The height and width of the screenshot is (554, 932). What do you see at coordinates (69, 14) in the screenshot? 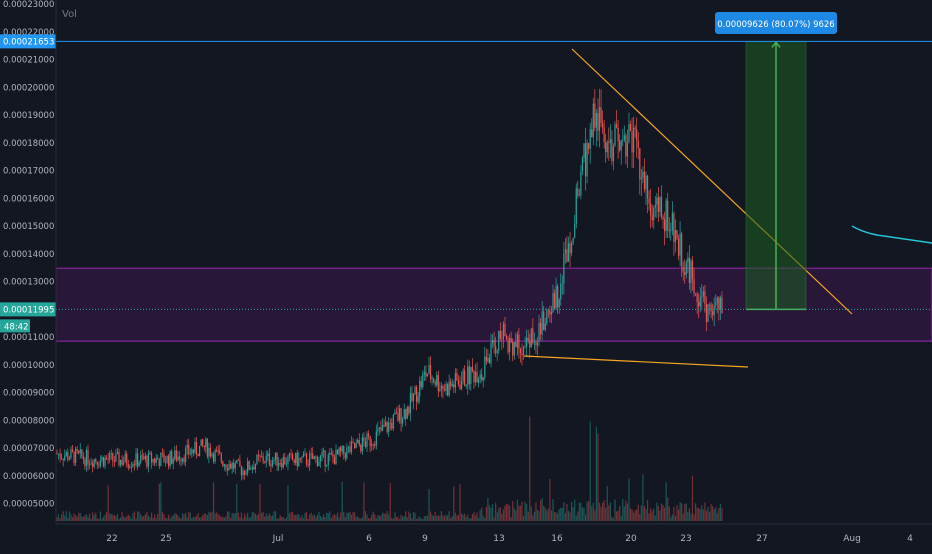
I see `volume-label: Vol` at bounding box center [69, 14].